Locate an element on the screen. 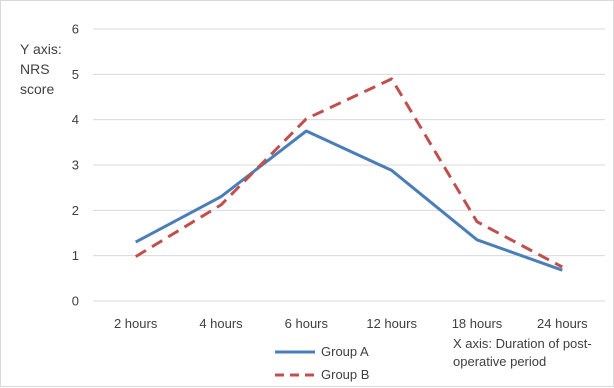 The height and width of the screenshot is (388, 614). y-tick-label: 3 is located at coordinates (75, 165).